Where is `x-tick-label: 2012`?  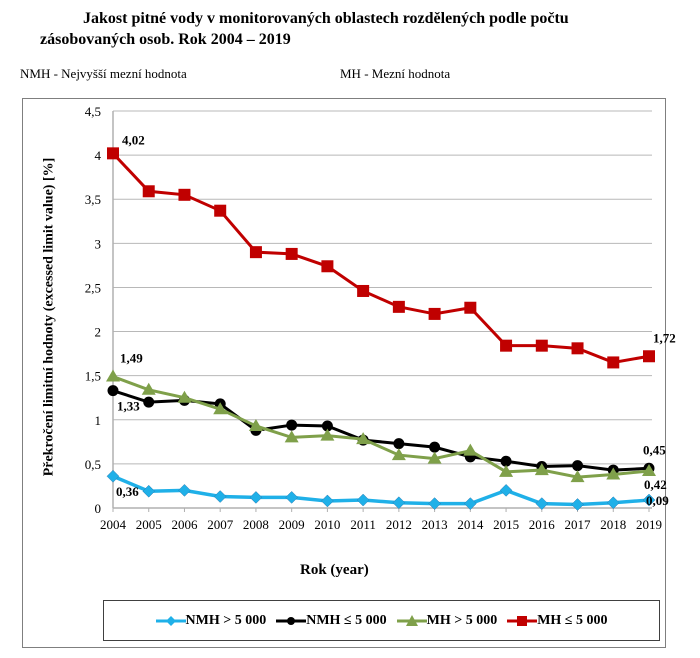
x-tick-label: 2012 is located at coordinates (399, 524).